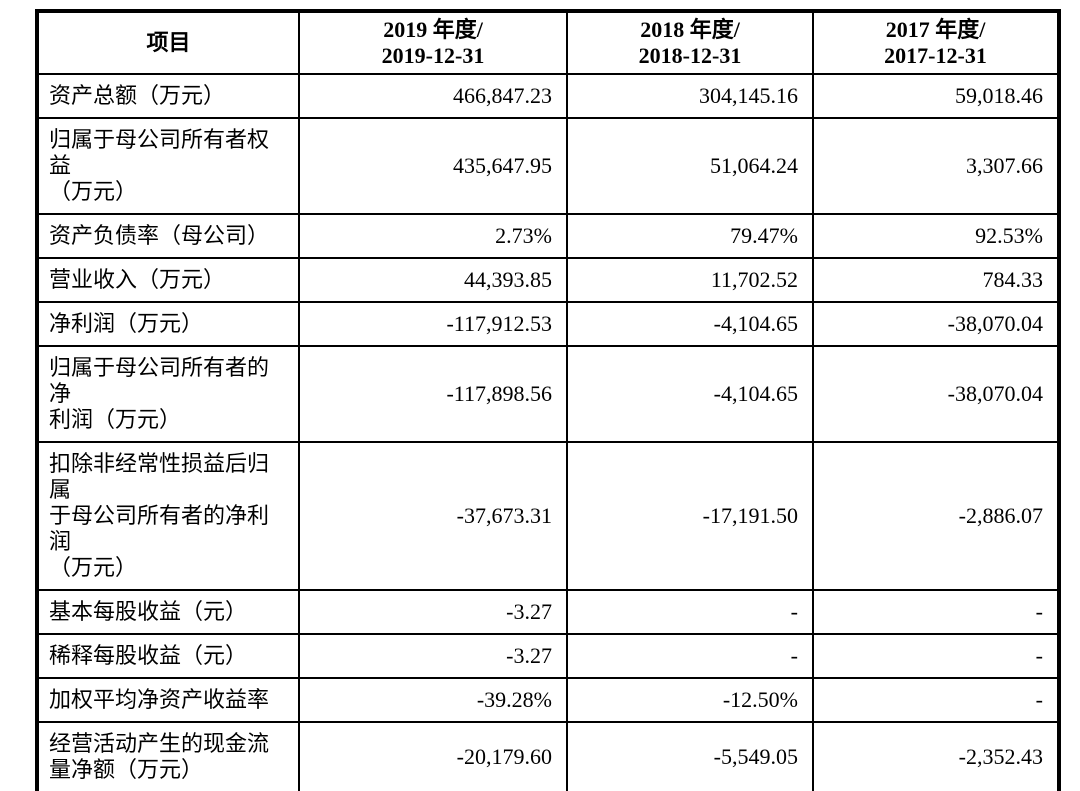 The height and width of the screenshot is (791, 1080). I want to click on value-cell: -117,912.53, so click(433, 324).